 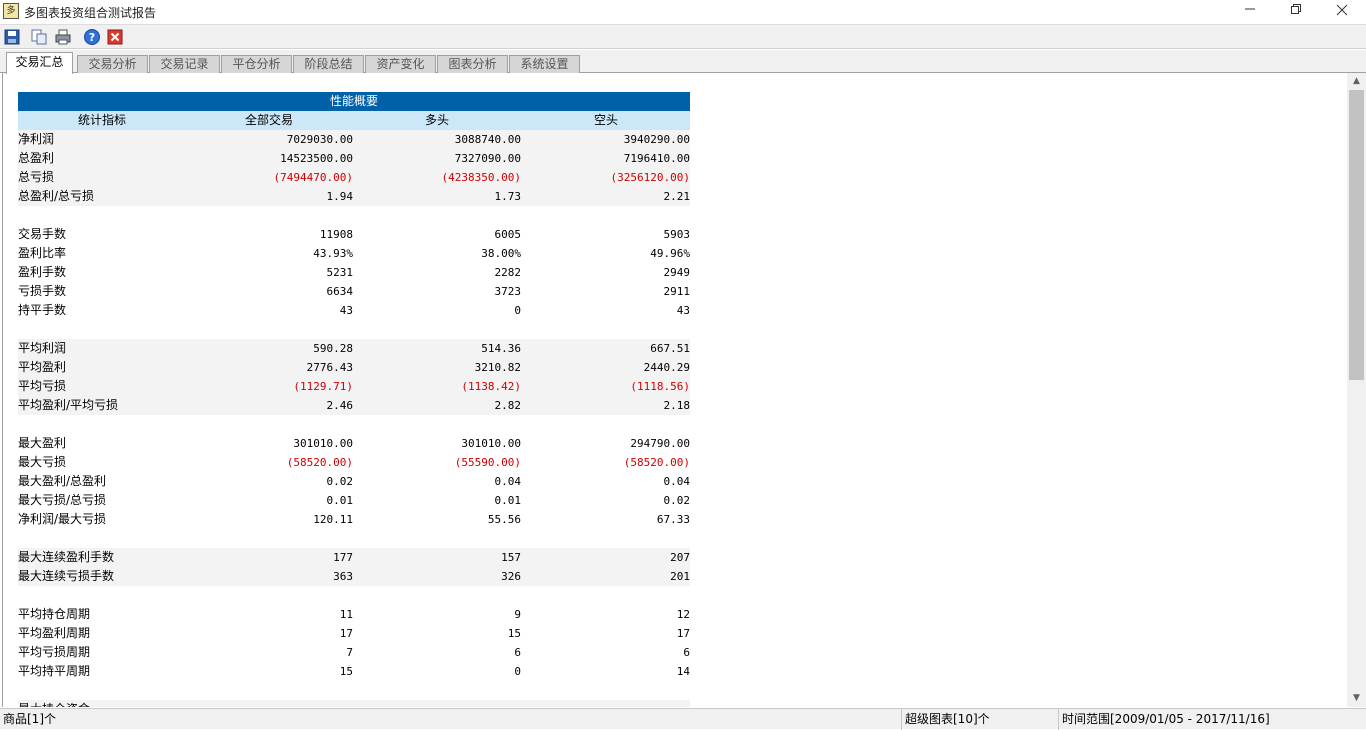 I want to click on value-long: 55.56, so click(x=504, y=519).